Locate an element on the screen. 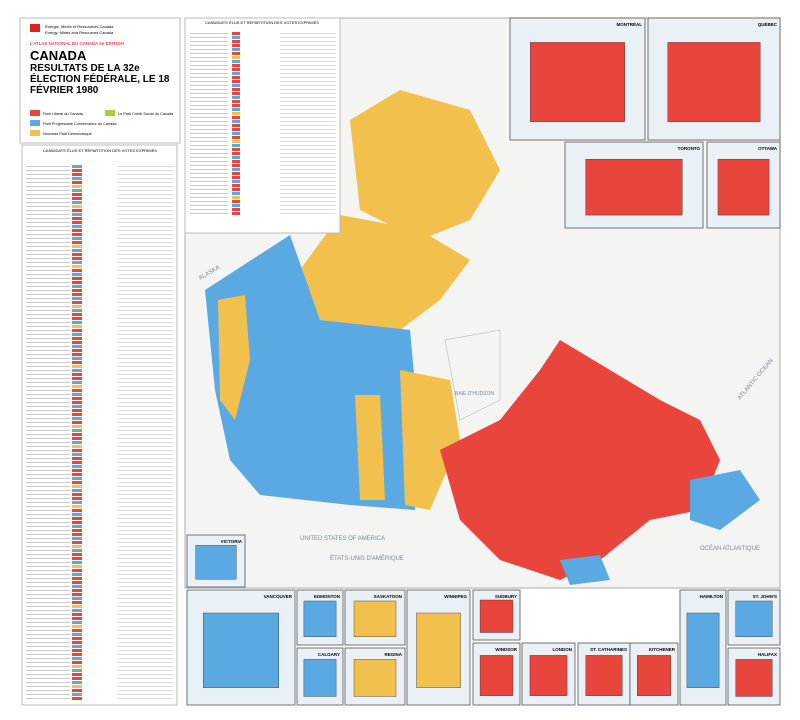 The image size is (800, 720). title: CANADA is located at coordinates (58, 55).